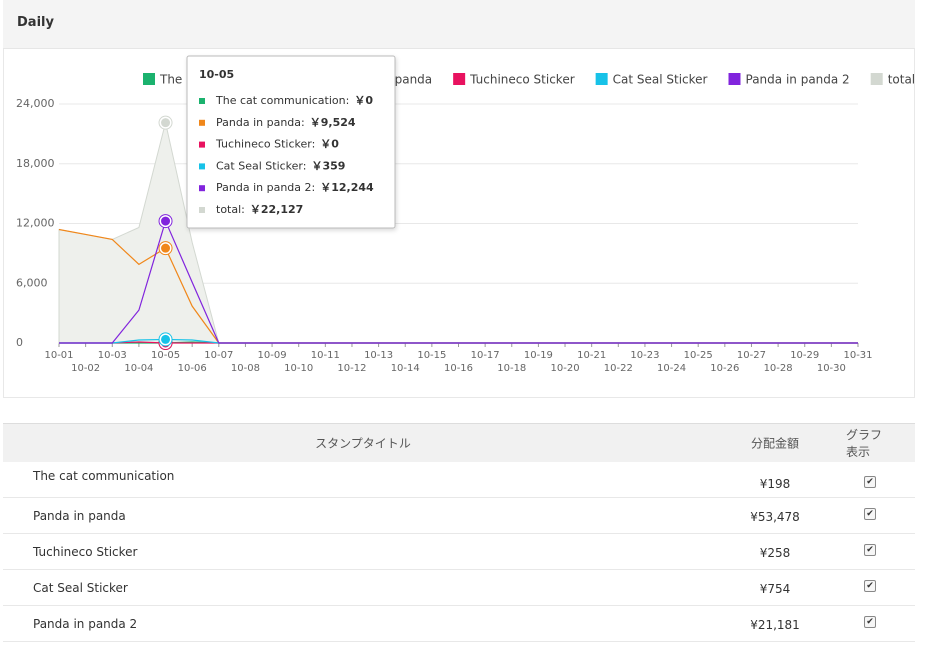  What do you see at coordinates (35, 163) in the screenshot?
I see `y-tick-label: 18,000` at bounding box center [35, 163].